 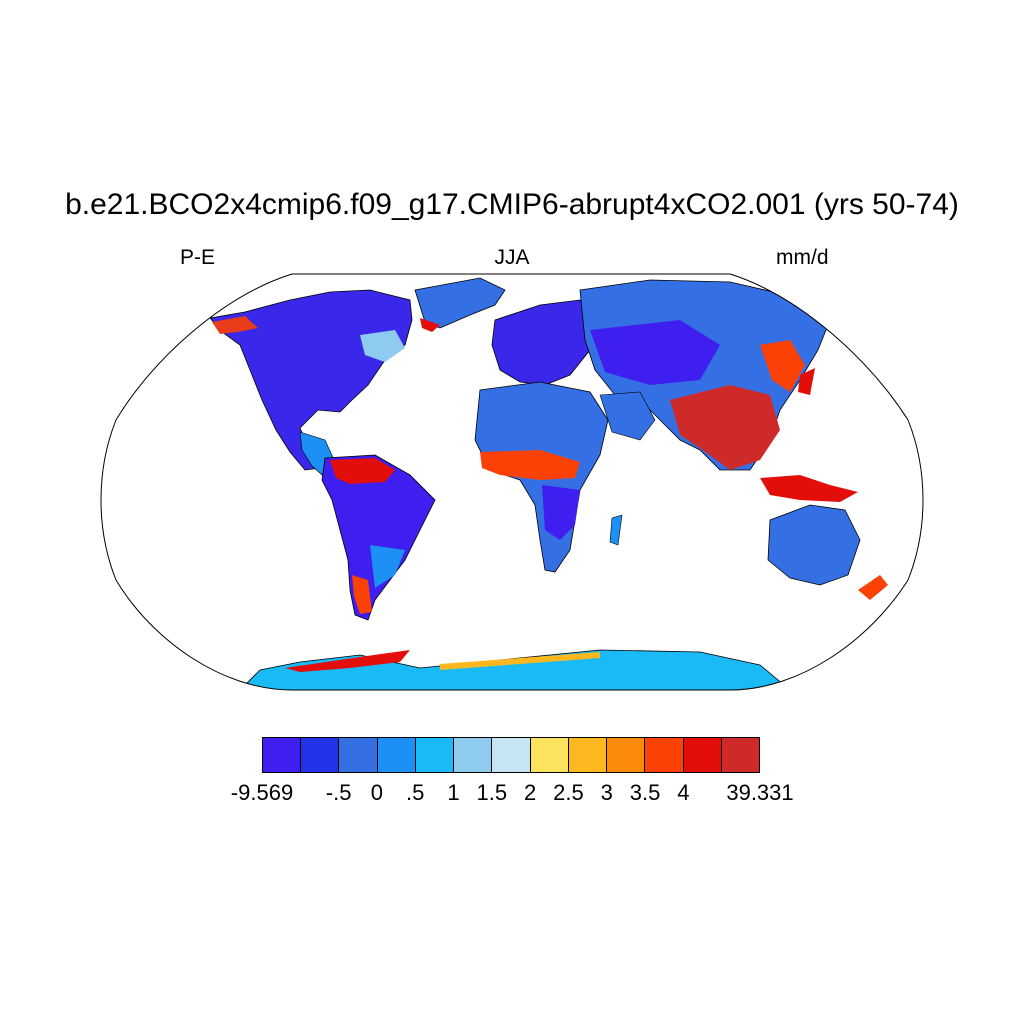 What do you see at coordinates (561, 512) in the screenshot?
I see `region-central-africa` at bounding box center [561, 512].